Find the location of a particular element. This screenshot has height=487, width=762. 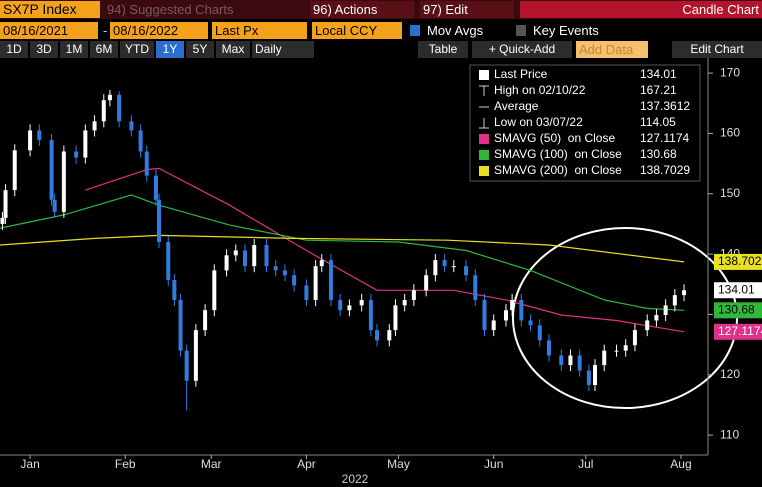

y-tick-label: 120 is located at coordinates (730, 374).